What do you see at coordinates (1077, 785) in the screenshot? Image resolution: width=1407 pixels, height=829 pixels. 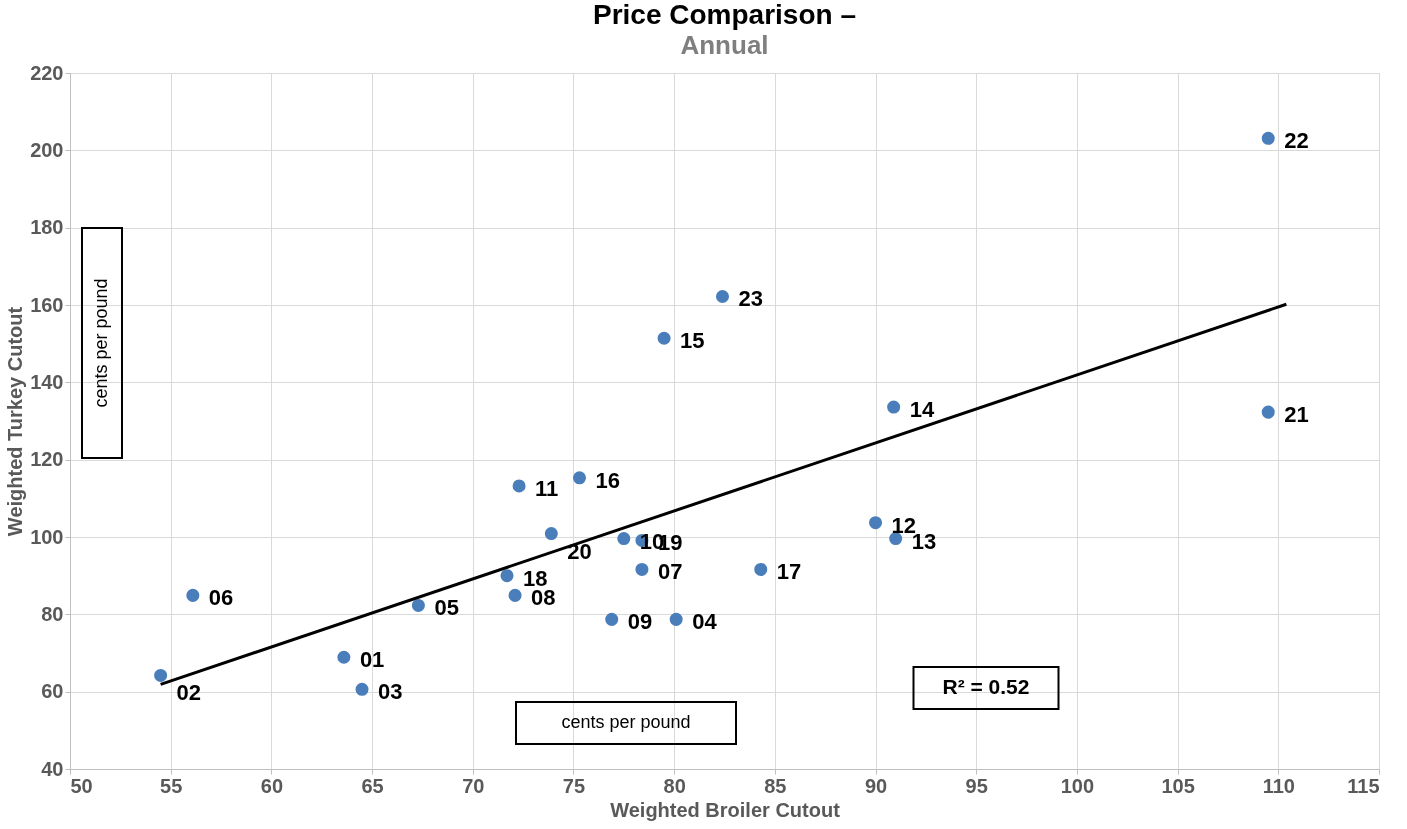 I see `x-tick-label: 100` at bounding box center [1077, 785].